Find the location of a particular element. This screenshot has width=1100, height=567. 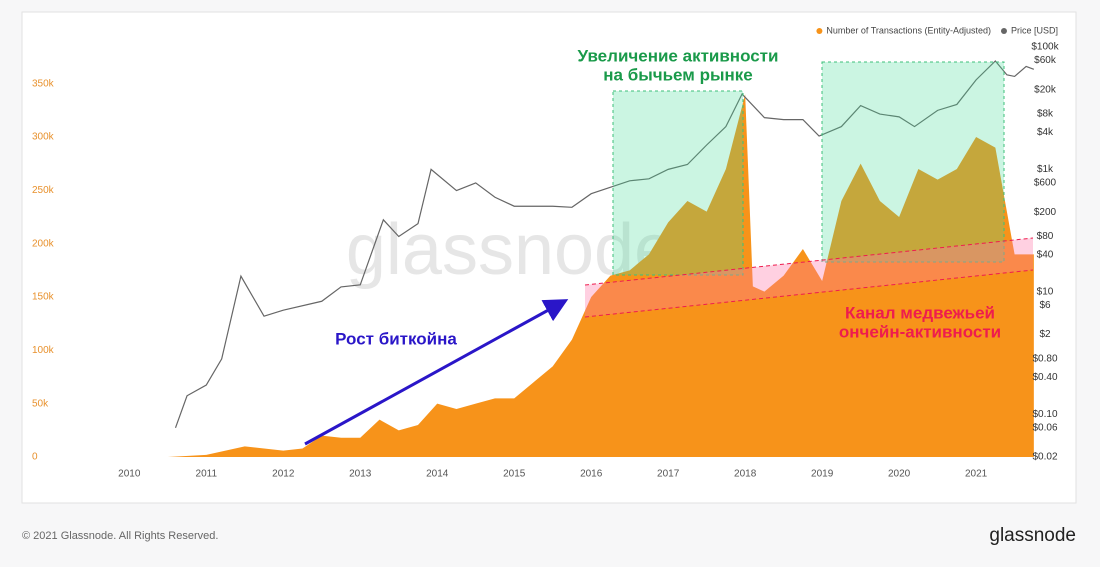

x-tick-label: 2018 is located at coordinates (745, 474).